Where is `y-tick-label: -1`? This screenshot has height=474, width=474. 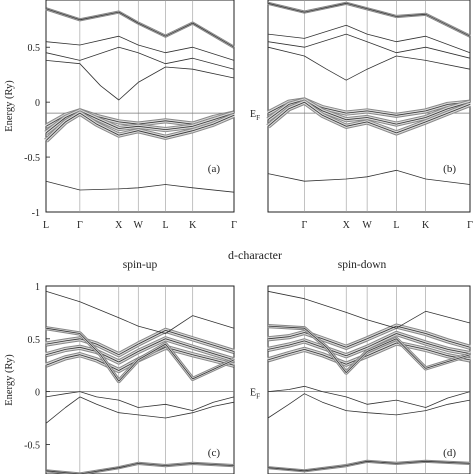 y-tick-label: -1 is located at coordinates (36, 213).